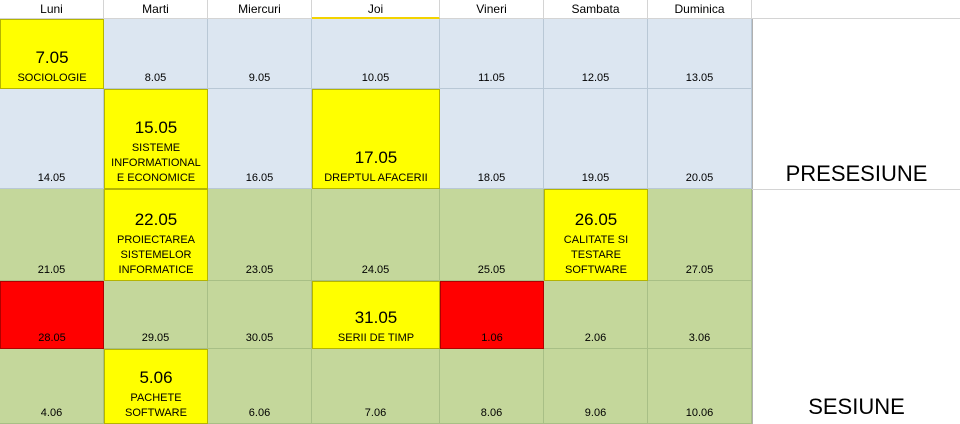 The width and height of the screenshot is (960, 424). Describe the element at coordinates (700, 270) in the screenshot. I see `date-label: 27.05` at that location.